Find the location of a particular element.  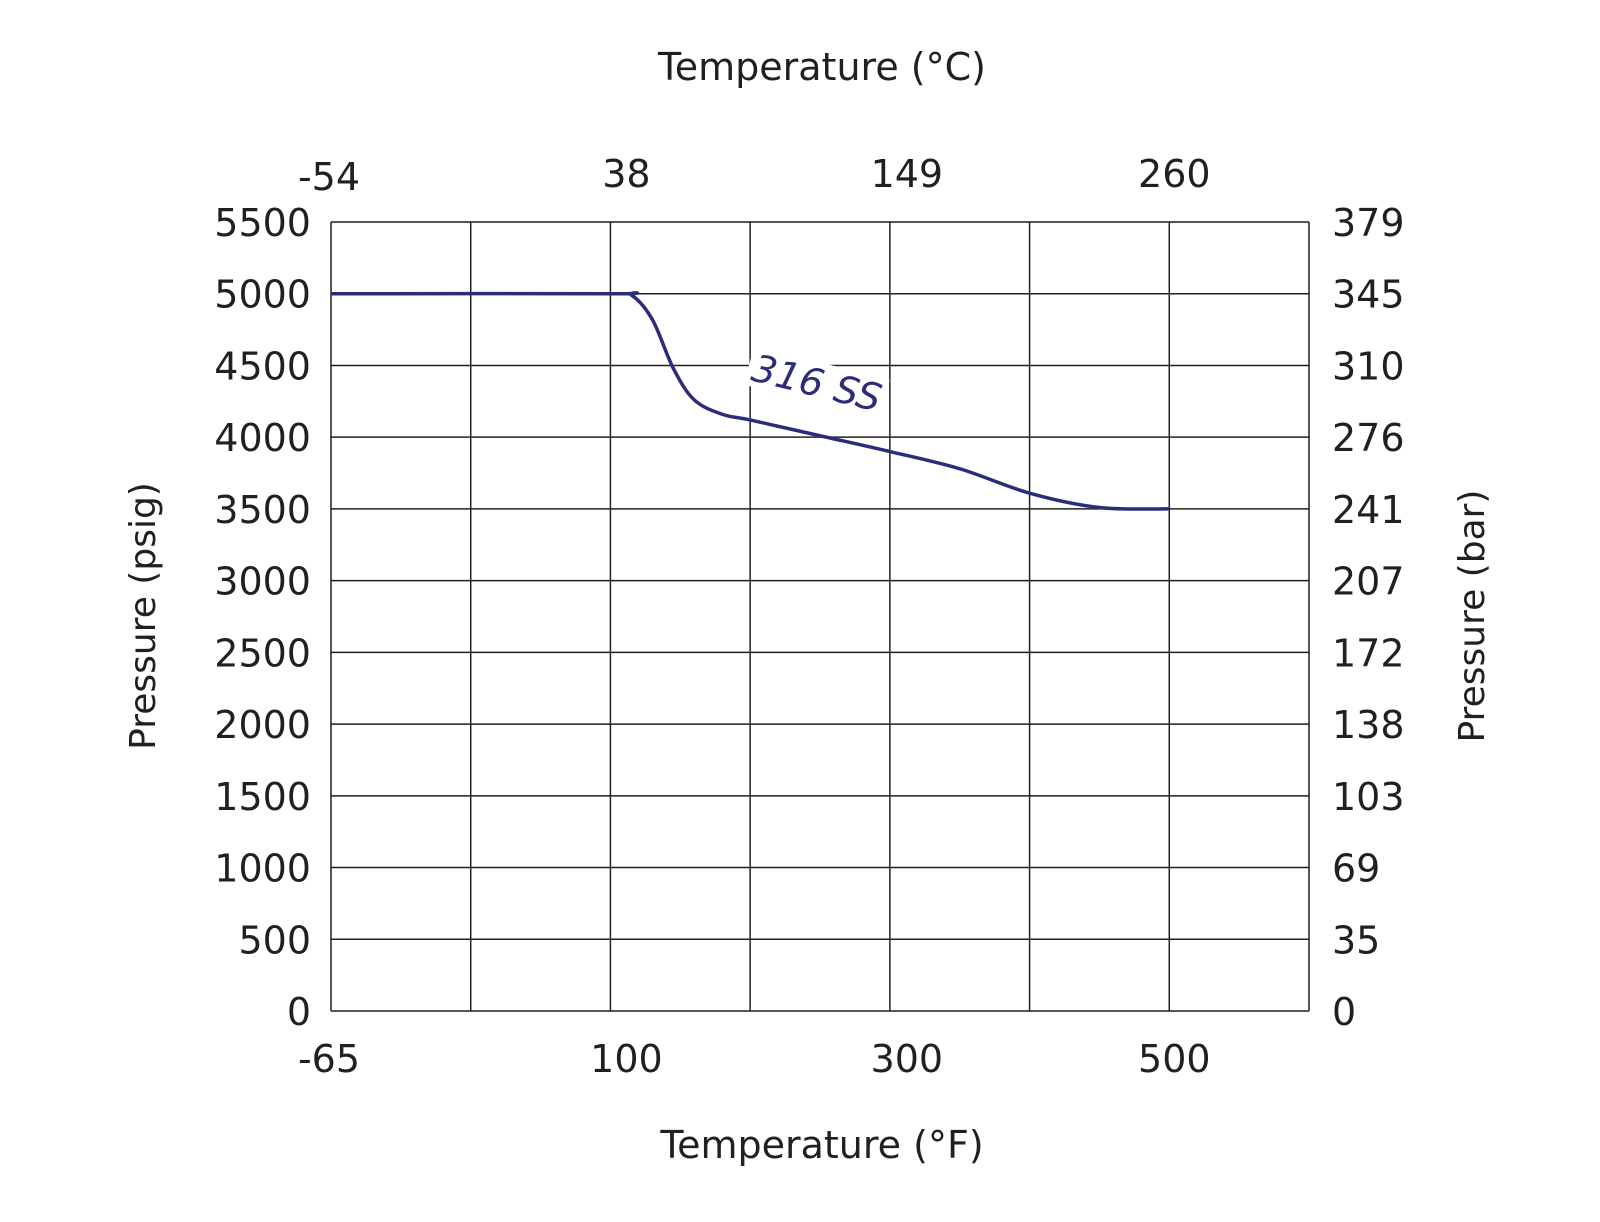

x-top-tick-label: 149 is located at coordinates (907, 174).